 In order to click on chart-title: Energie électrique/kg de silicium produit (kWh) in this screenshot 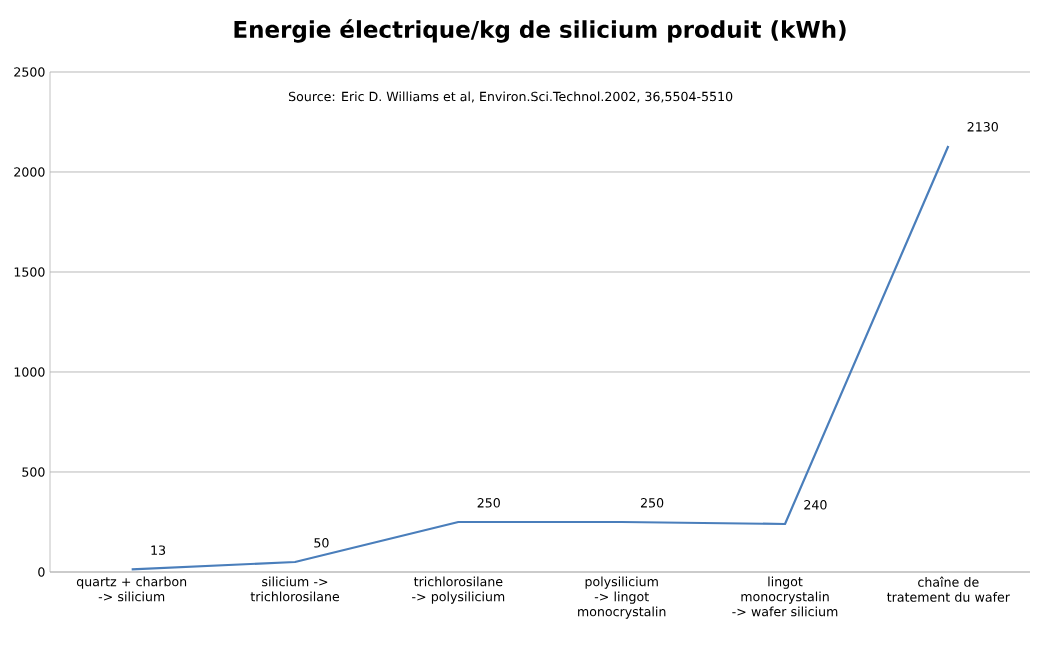, I will do `click(540, 31)`.